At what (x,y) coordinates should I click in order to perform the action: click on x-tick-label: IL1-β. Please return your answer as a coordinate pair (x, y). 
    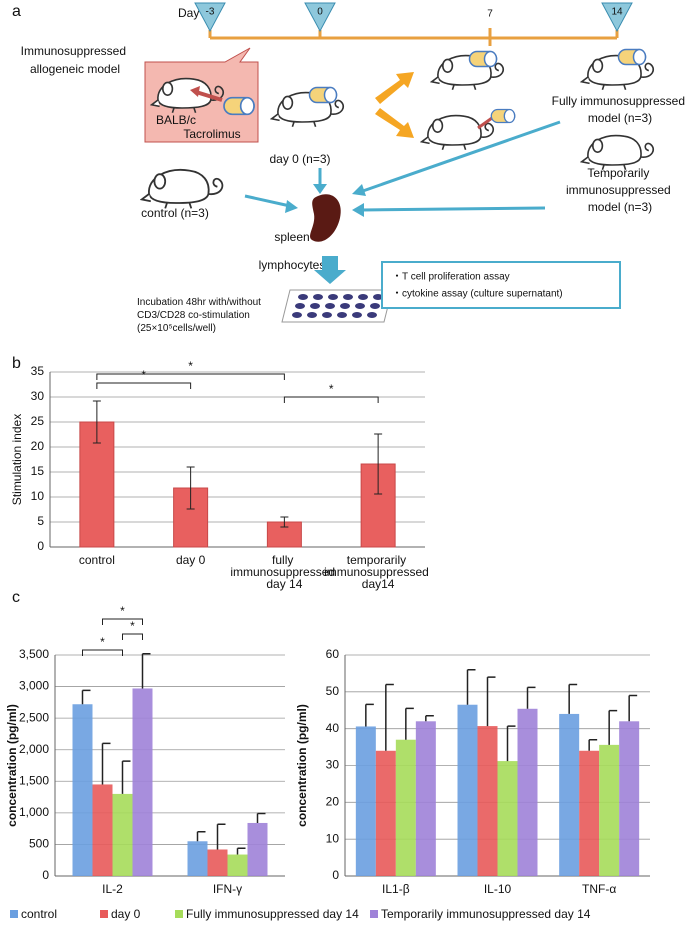
    Looking at the image, I should click on (396, 889).